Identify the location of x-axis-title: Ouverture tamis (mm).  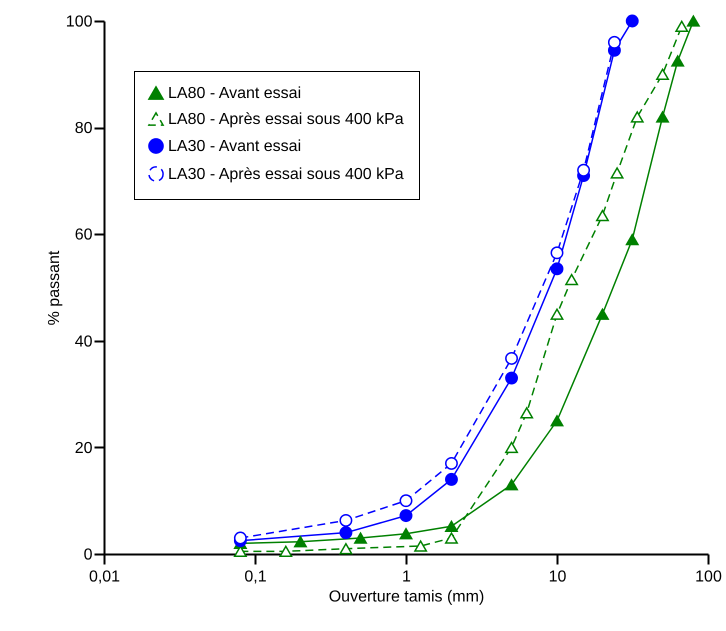
(406, 597).